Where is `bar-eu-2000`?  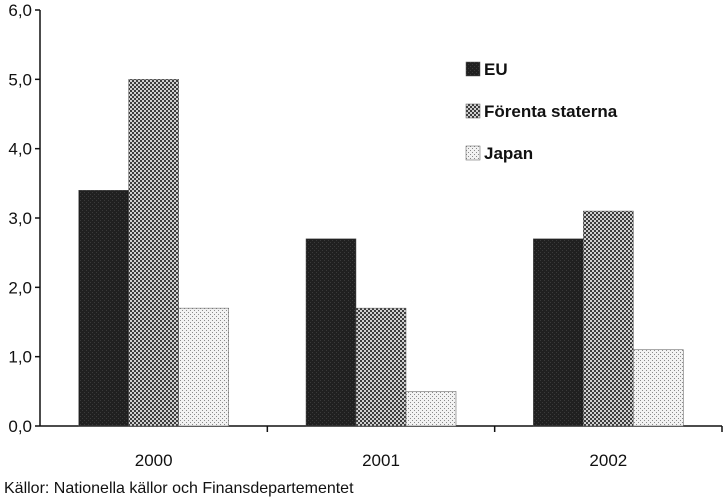
bar-eu-2000 is located at coordinates (103, 308).